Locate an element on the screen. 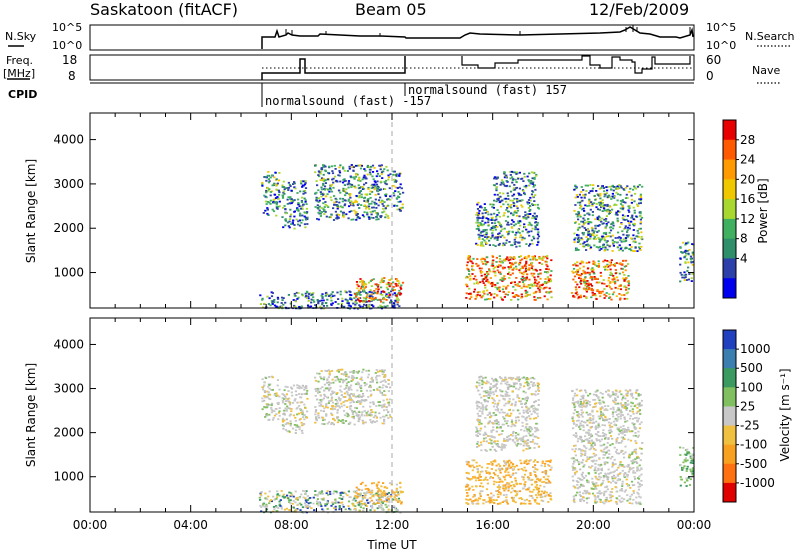 Image resolution: width=800 pixels, height=558 pixels. freq-tick-top: 18 is located at coordinates (69, 60).